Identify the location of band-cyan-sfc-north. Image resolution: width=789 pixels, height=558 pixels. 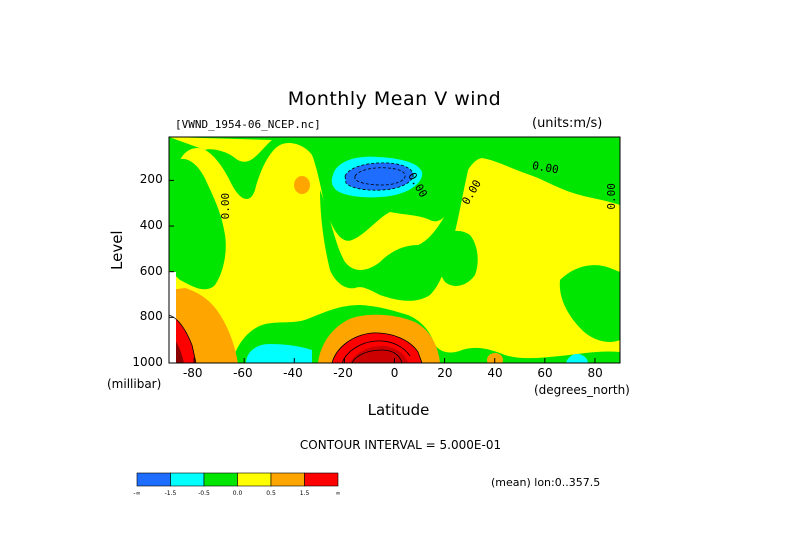
(577, 358).